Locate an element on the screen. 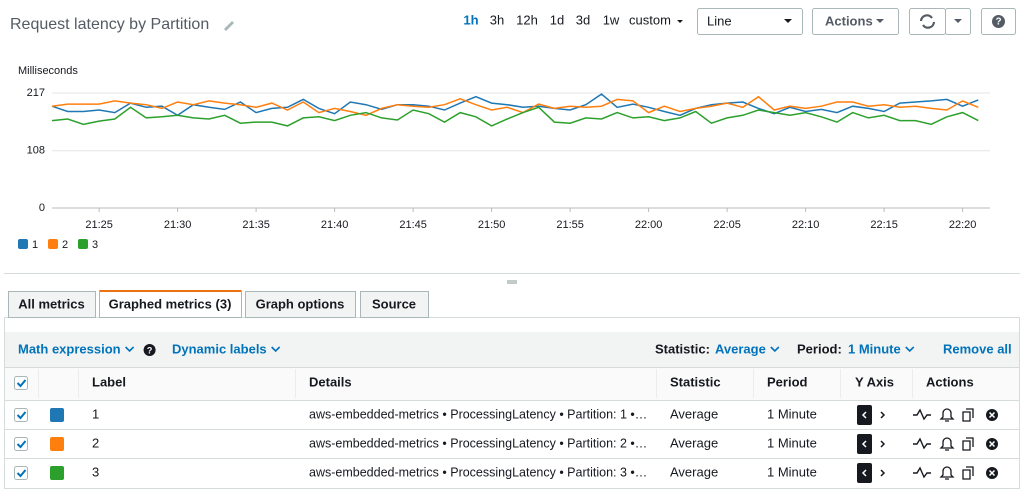  actions-button is located at coordinates (855, 21).